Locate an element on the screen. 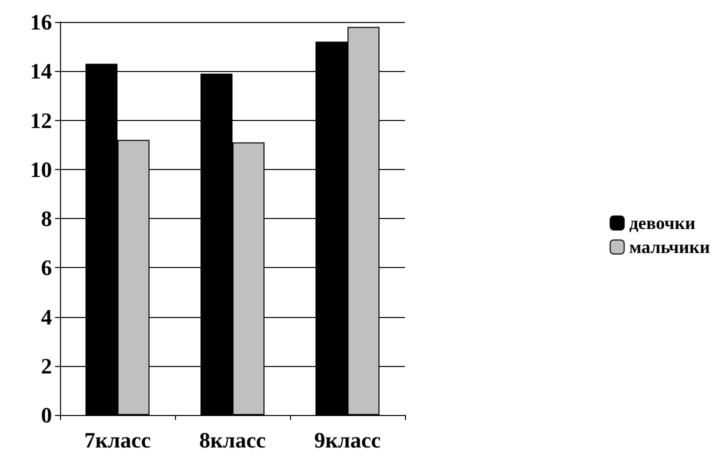 The height and width of the screenshot is (470, 725). y-tick-label: 2 is located at coordinates (46, 365).